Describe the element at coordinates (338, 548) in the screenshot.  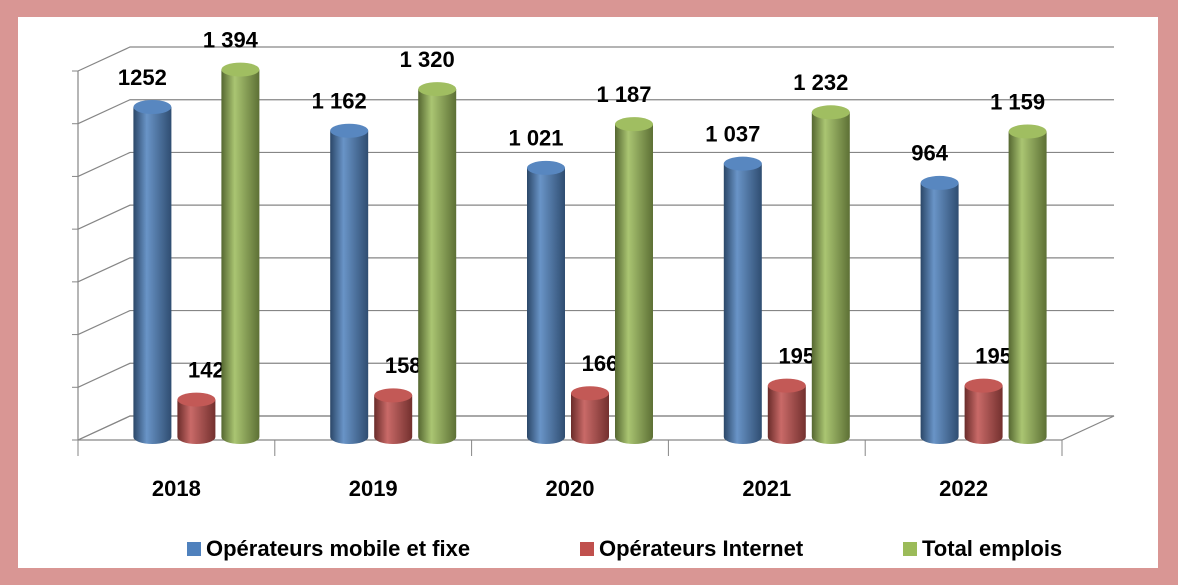
I see `legend-label: Opérateurs mobile et fixe` at that location.